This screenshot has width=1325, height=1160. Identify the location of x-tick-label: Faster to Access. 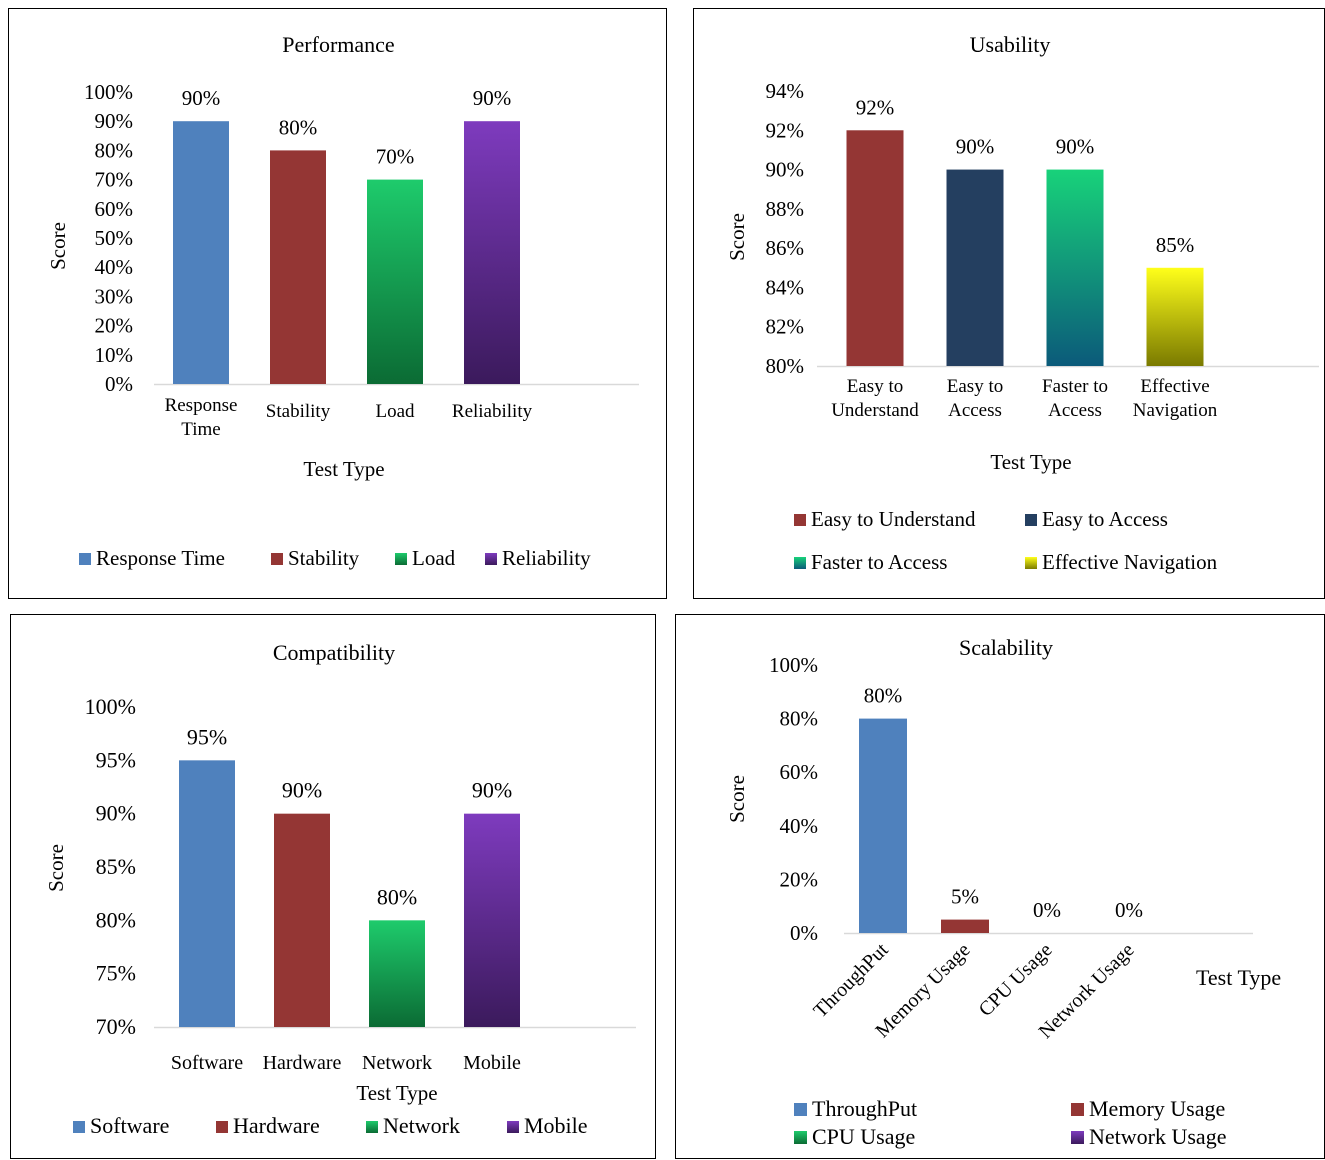
(1075, 398).